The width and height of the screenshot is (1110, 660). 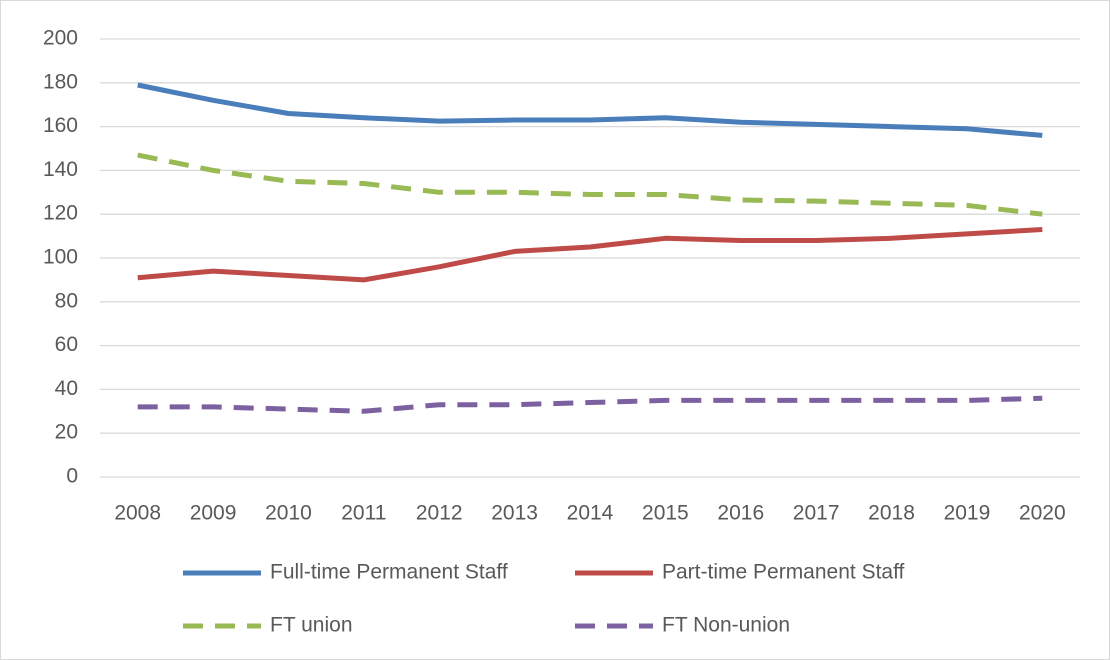 I want to click on x-tick-label: 2018, so click(x=891, y=513).